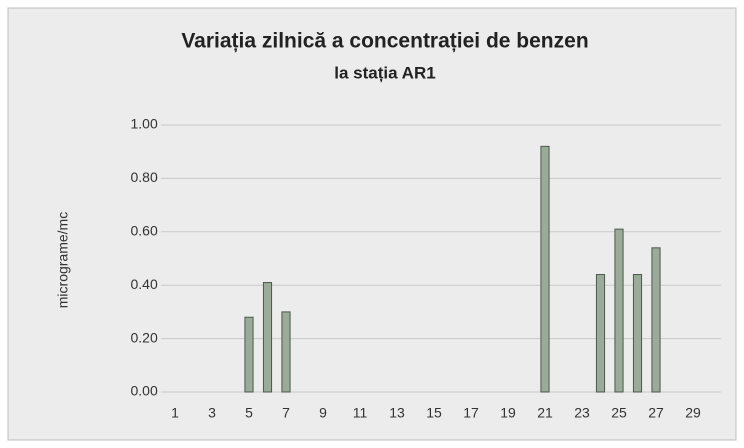  What do you see at coordinates (384, 72) in the screenshot?
I see `chart-subtitle: la stația AR1` at bounding box center [384, 72].